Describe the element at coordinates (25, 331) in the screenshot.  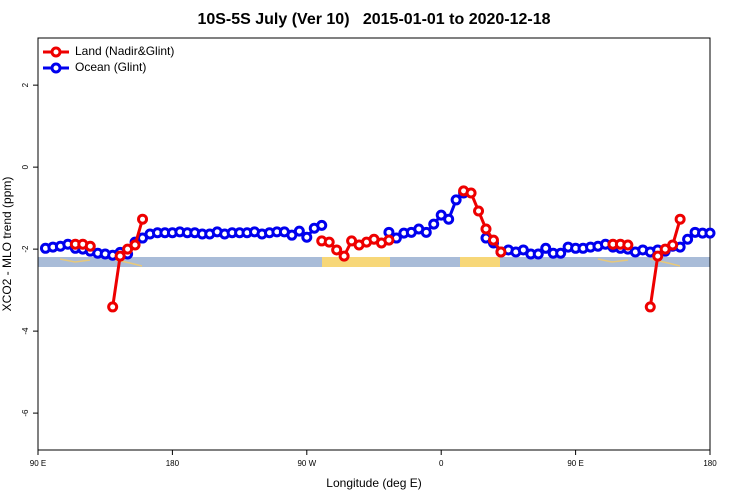
I see `y-tick-label: -4` at that location.